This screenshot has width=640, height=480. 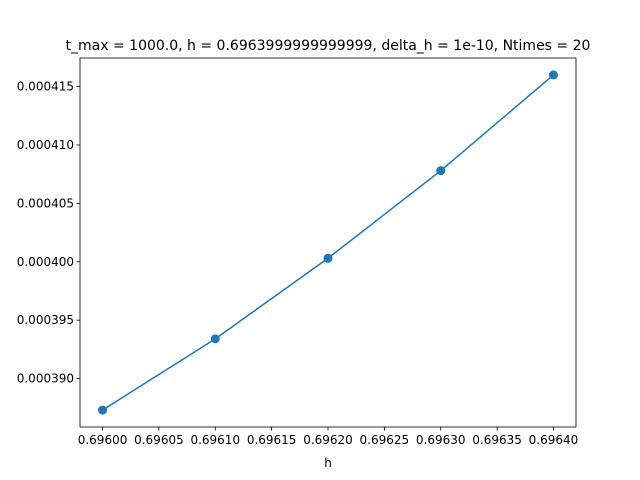 I want to click on x-tick-label: 0.69630, so click(x=441, y=440).